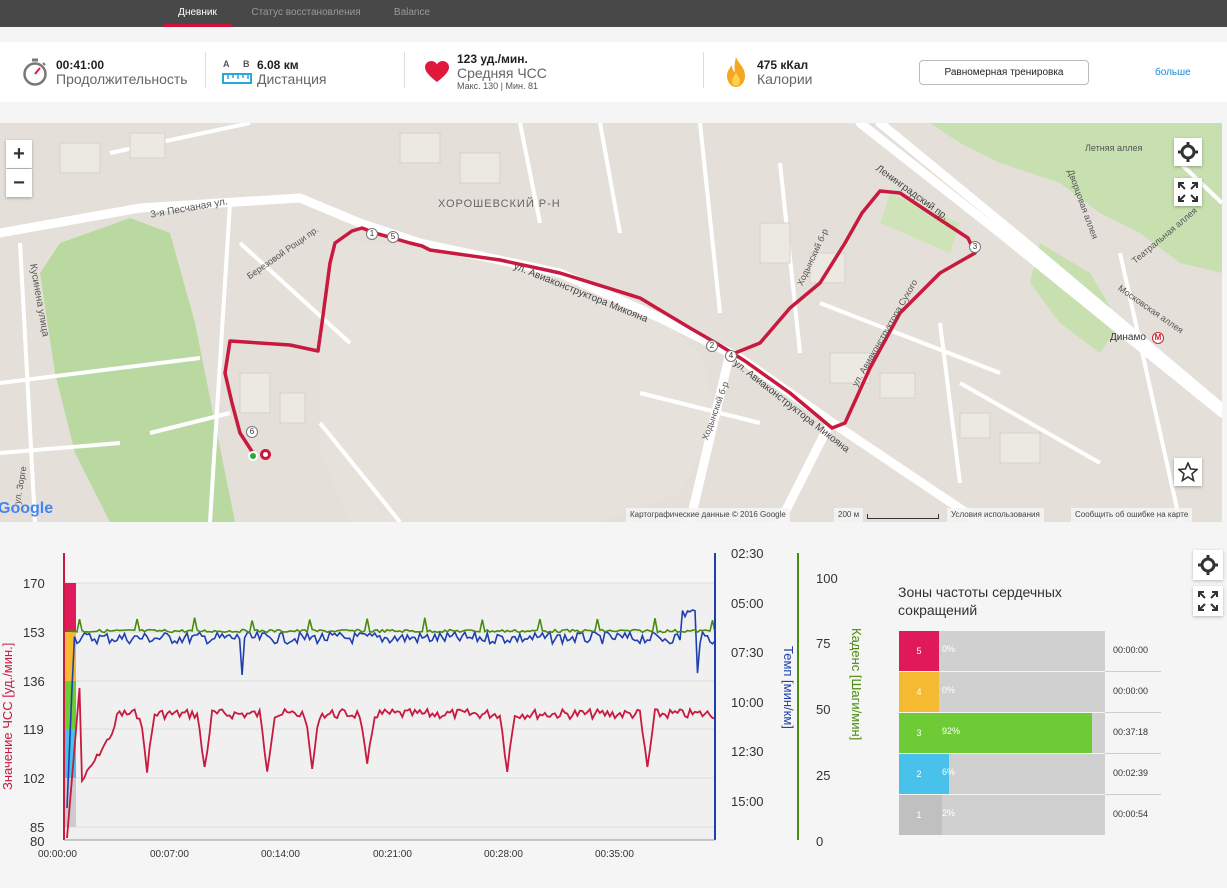 The height and width of the screenshot is (888, 1227). Describe the element at coordinates (712, 346) in the screenshot. I see `km-marker: 2` at that location.